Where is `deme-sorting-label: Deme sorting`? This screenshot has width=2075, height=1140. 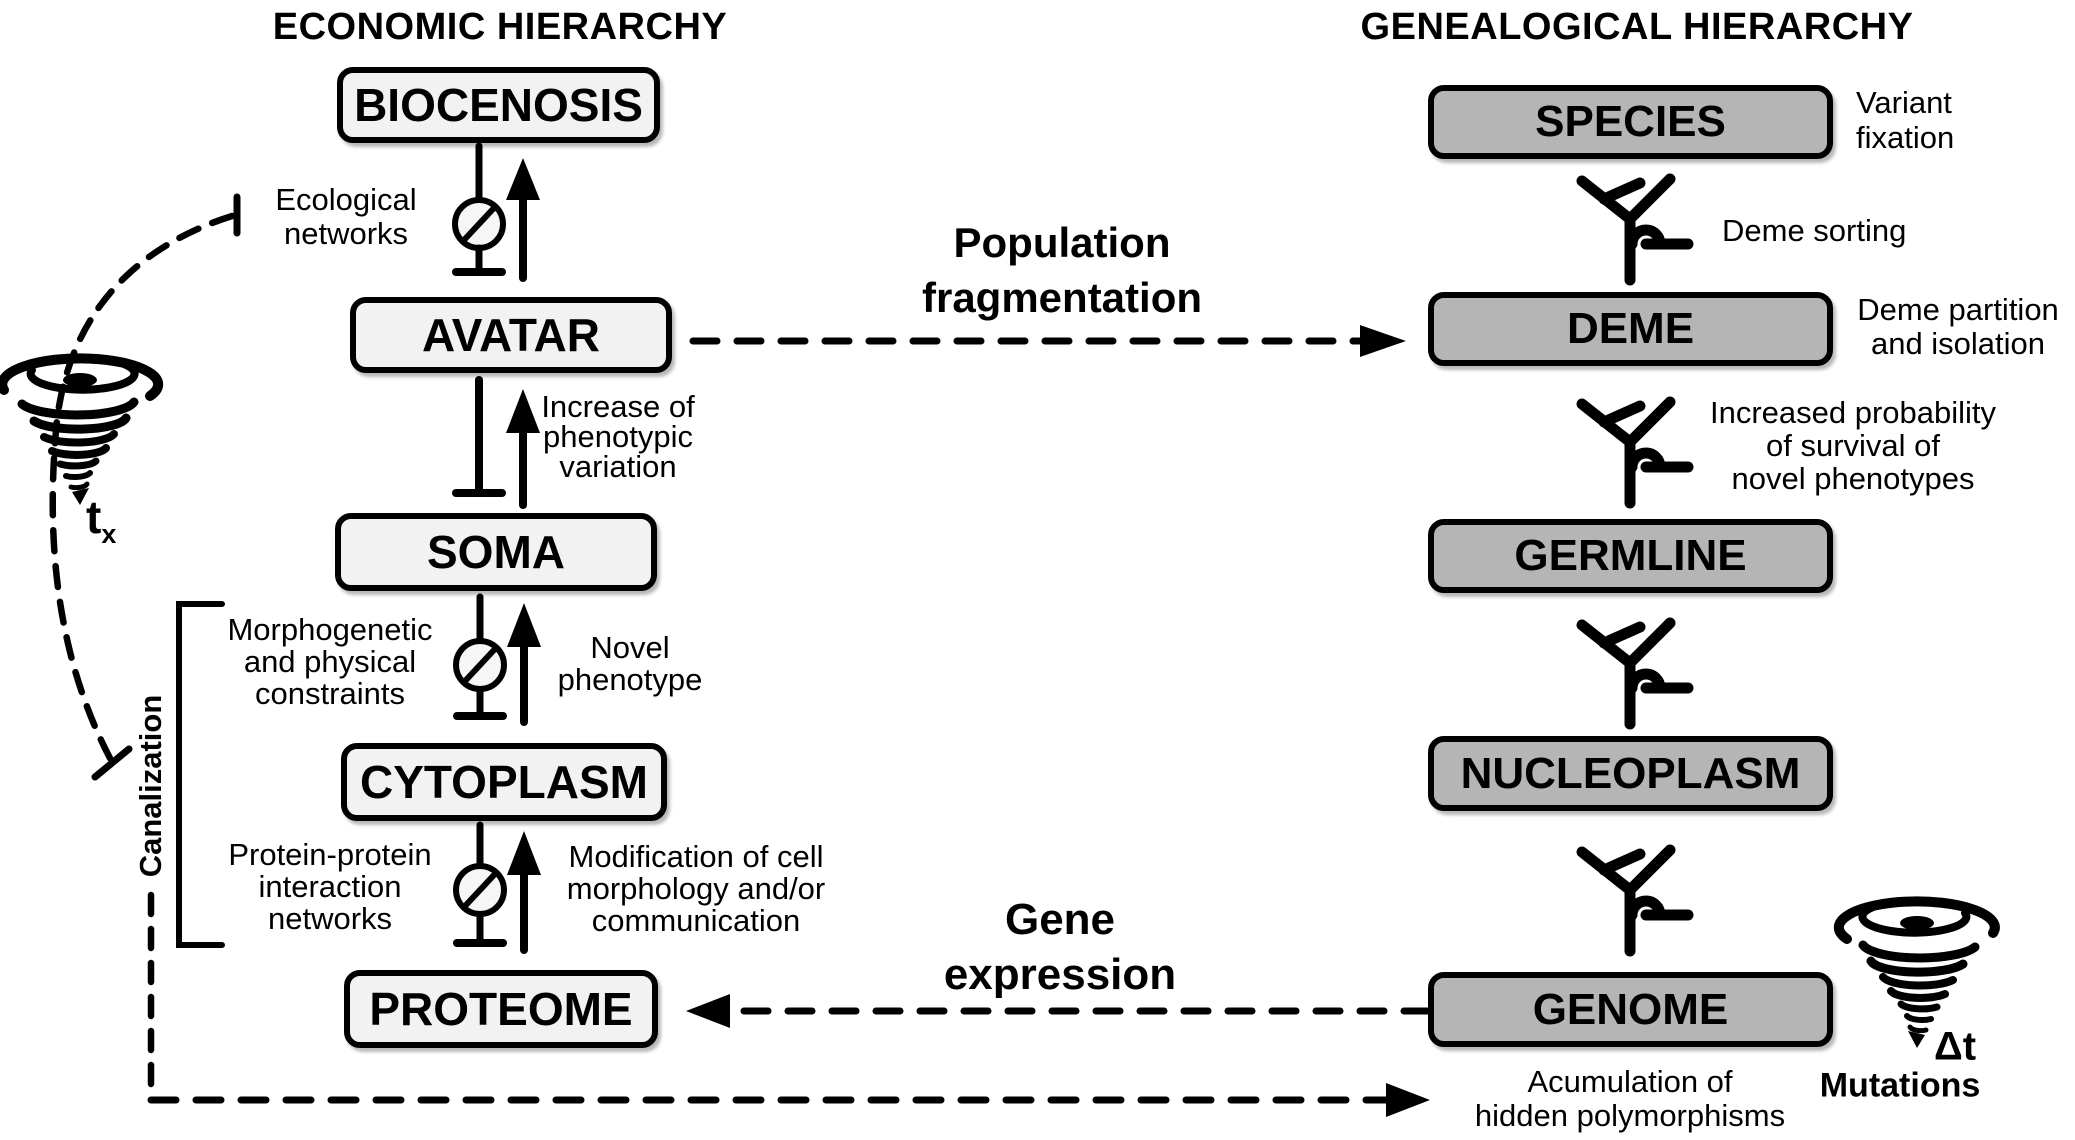 deme-sorting-label: Deme sorting is located at coordinates (1814, 230).